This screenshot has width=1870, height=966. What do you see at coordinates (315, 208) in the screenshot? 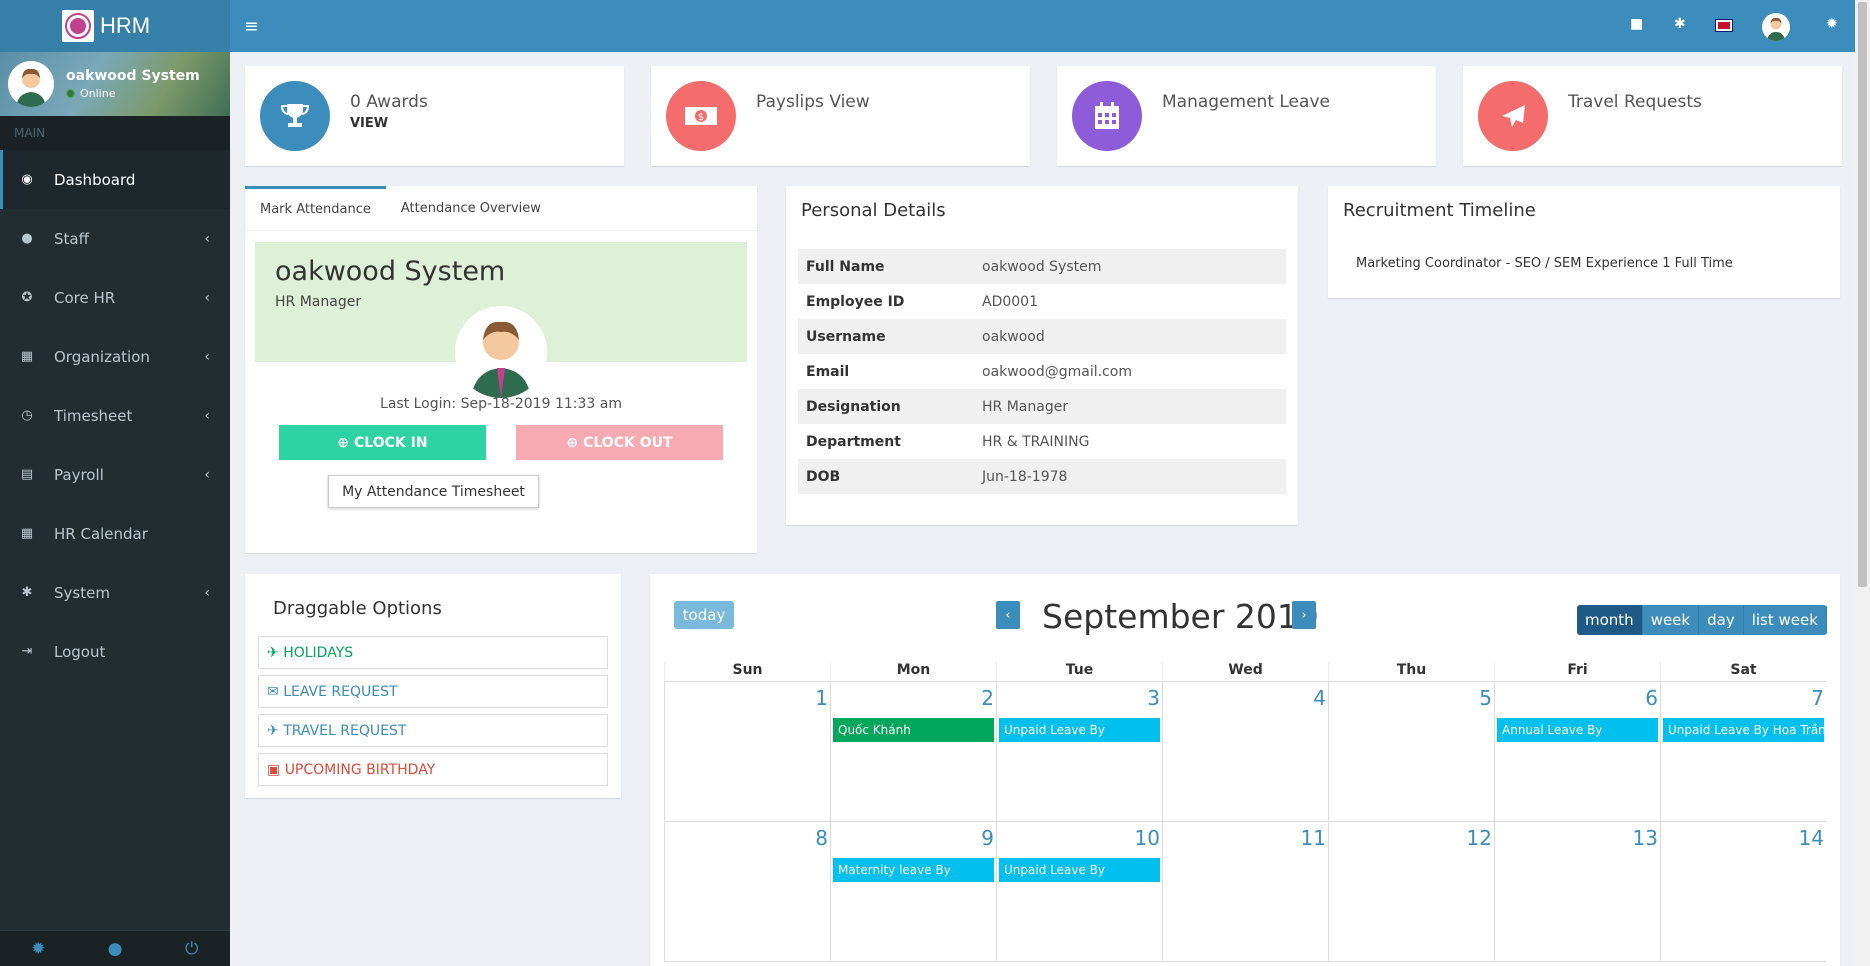
I see `tab-mark-attendance: Mark Attendance` at bounding box center [315, 208].